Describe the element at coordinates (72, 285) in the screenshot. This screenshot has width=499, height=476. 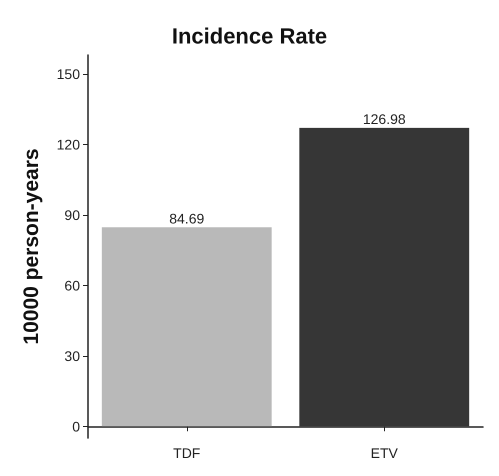
I see `y-tick-label: 60` at that location.